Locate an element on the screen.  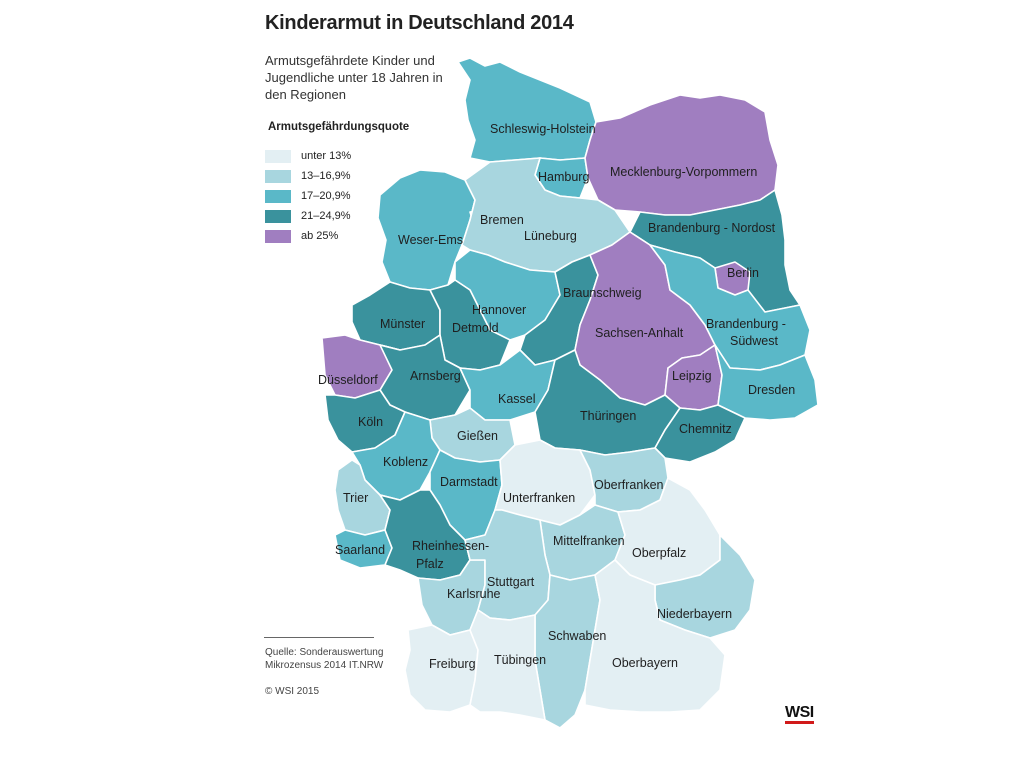
label-hannover: Hannover is located at coordinates (499, 310).